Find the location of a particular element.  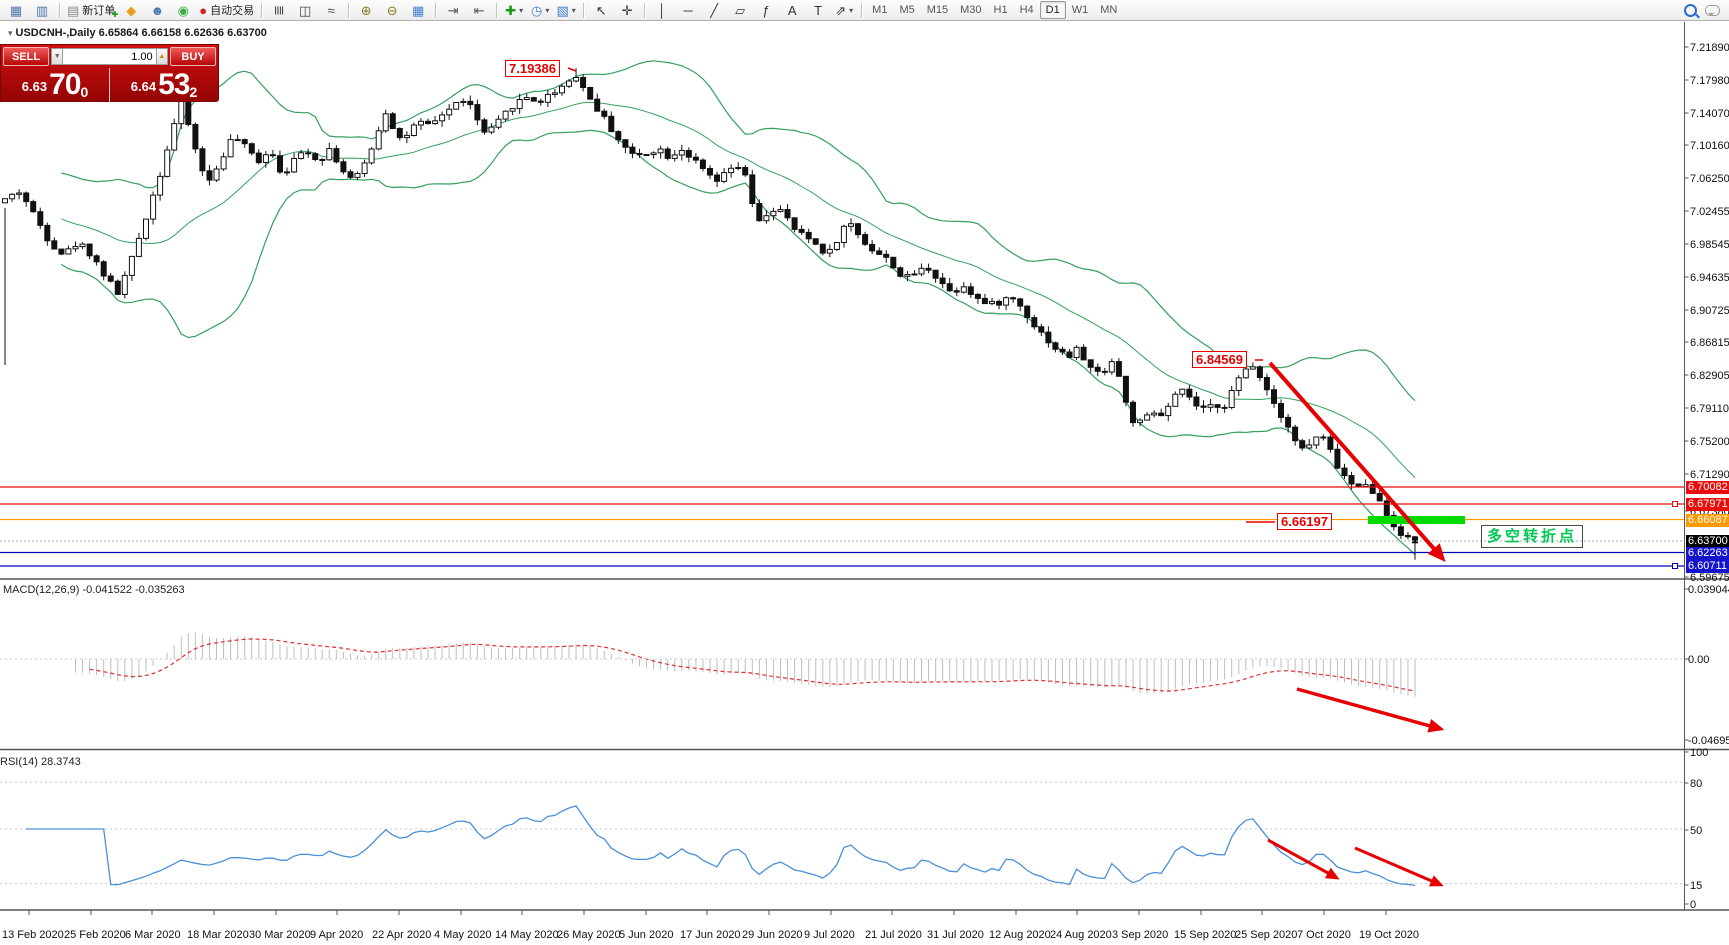

new-chart-icon: ▦ is located at coordinates (16, 10).